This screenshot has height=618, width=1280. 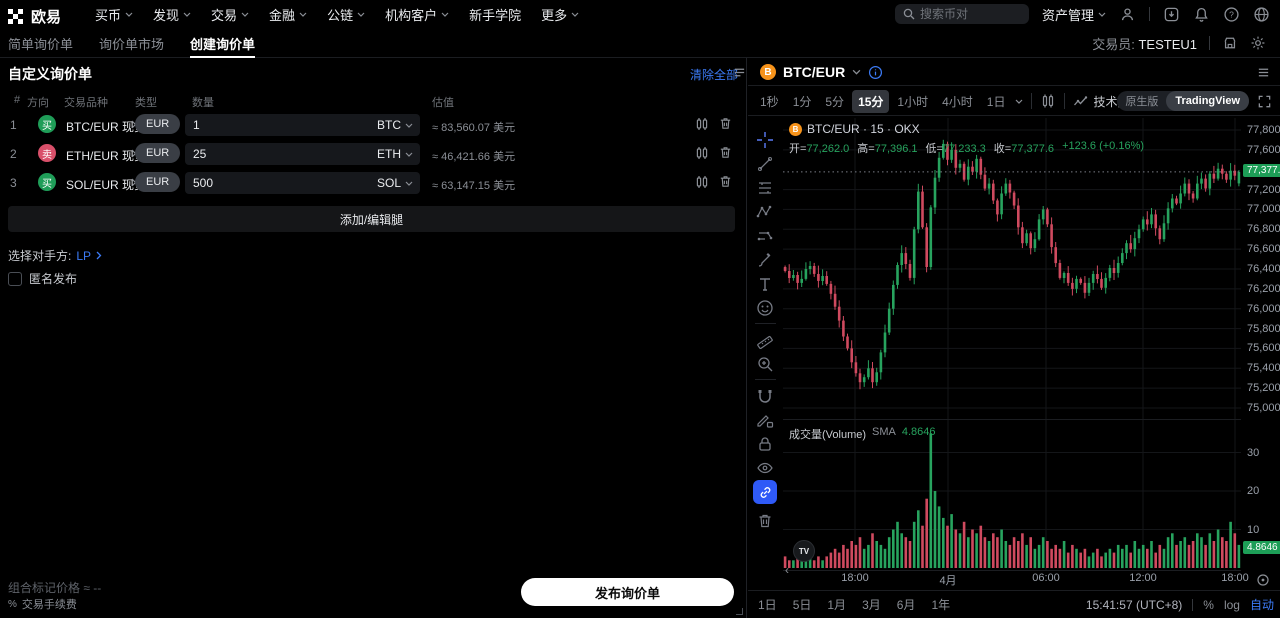 What do you see at coordinates (1142, 102) in the screenshot?
I see `native-version-label: 原生版` at bounding box center [1142, 102].